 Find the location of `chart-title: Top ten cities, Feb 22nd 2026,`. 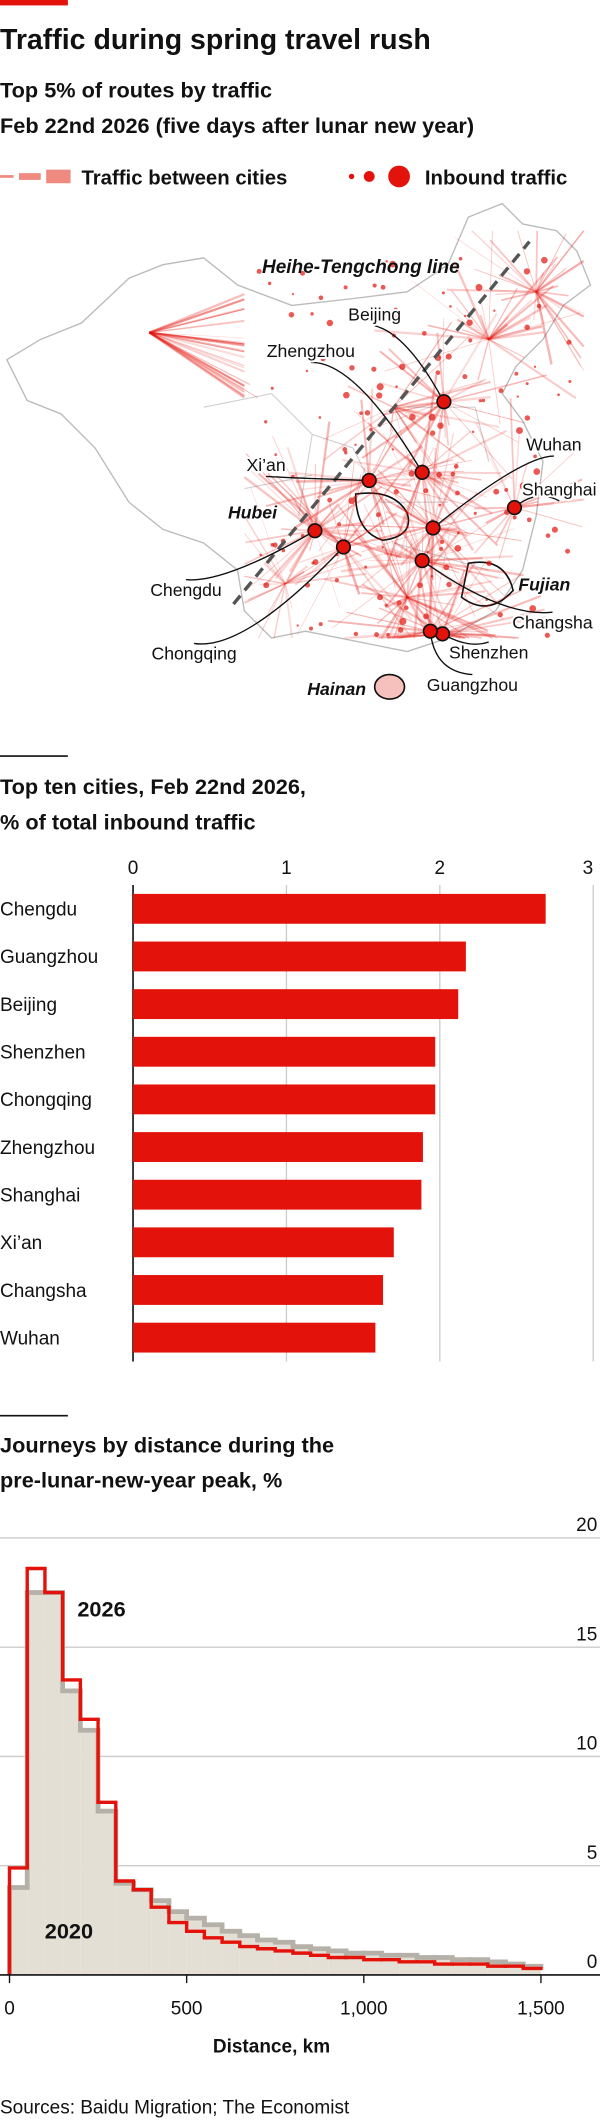

chart-title: Top ten cities, Feb 22nd 2026, is located at coordinates (153, 786).